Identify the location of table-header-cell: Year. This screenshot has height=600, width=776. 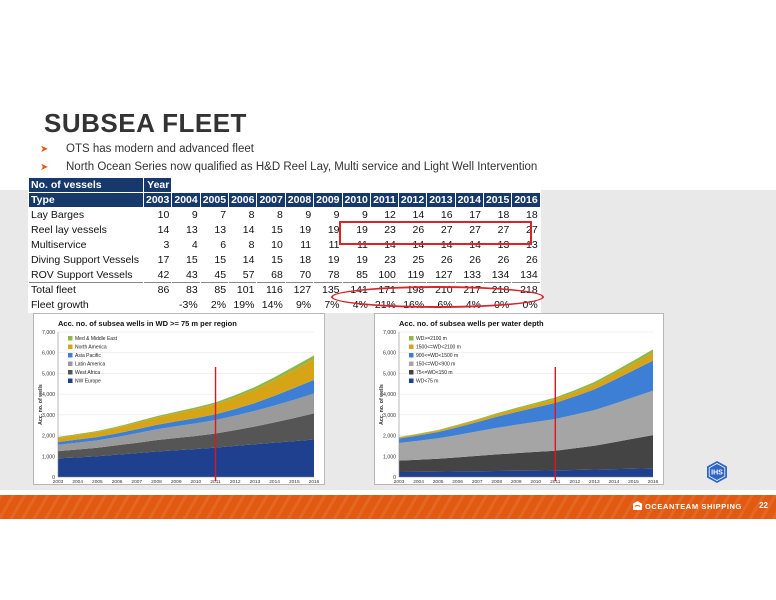
(157, 185).